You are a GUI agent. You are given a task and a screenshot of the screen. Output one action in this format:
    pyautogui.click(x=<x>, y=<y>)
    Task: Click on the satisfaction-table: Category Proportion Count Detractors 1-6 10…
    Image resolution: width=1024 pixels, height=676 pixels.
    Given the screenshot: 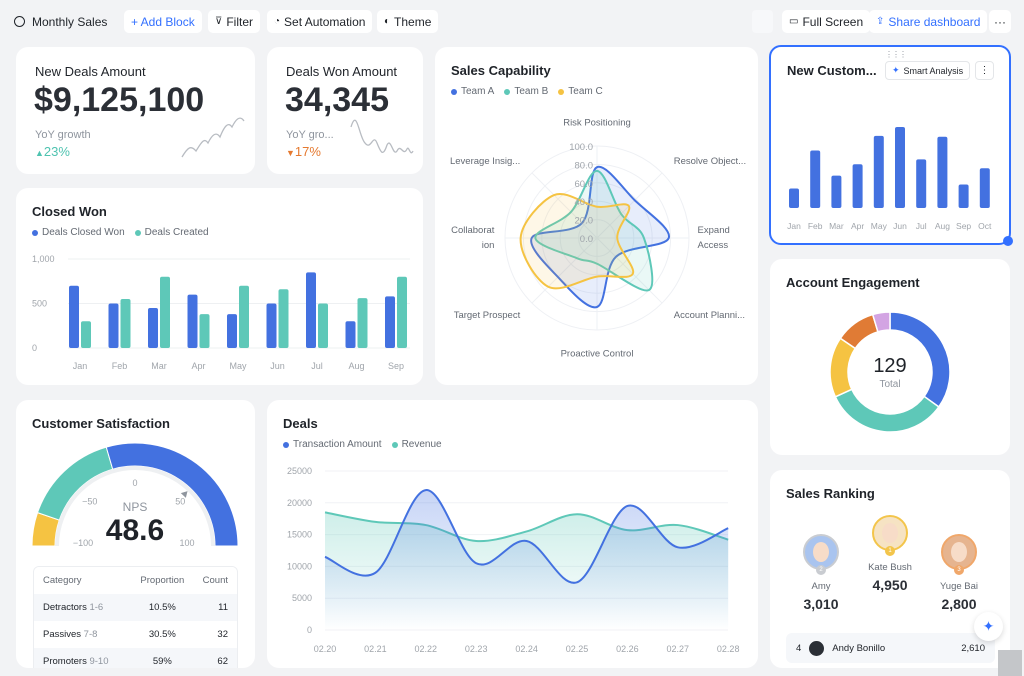 What is the action you would take?
    pyautogui.click(x=135, y=617)
    